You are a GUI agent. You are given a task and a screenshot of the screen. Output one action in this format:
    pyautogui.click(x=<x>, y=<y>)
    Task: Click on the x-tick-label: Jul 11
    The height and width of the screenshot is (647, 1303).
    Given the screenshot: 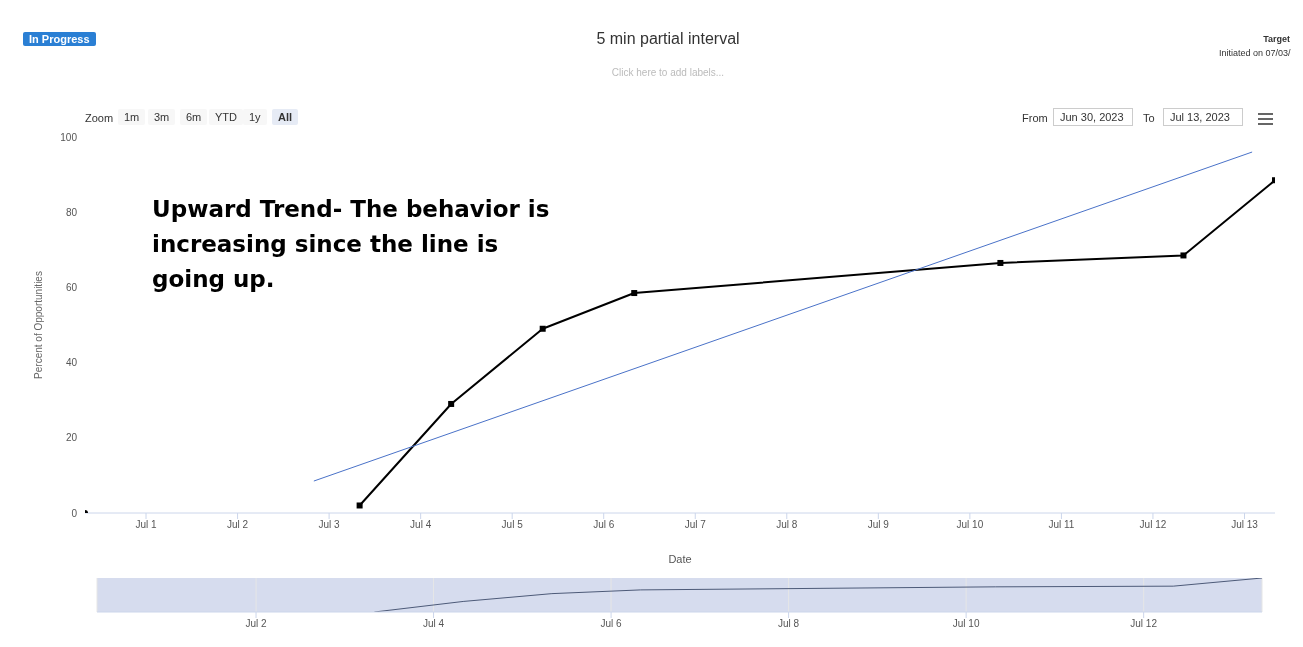 What is the action you would take?
    pyautogui.click(x=1061, y=525)
    